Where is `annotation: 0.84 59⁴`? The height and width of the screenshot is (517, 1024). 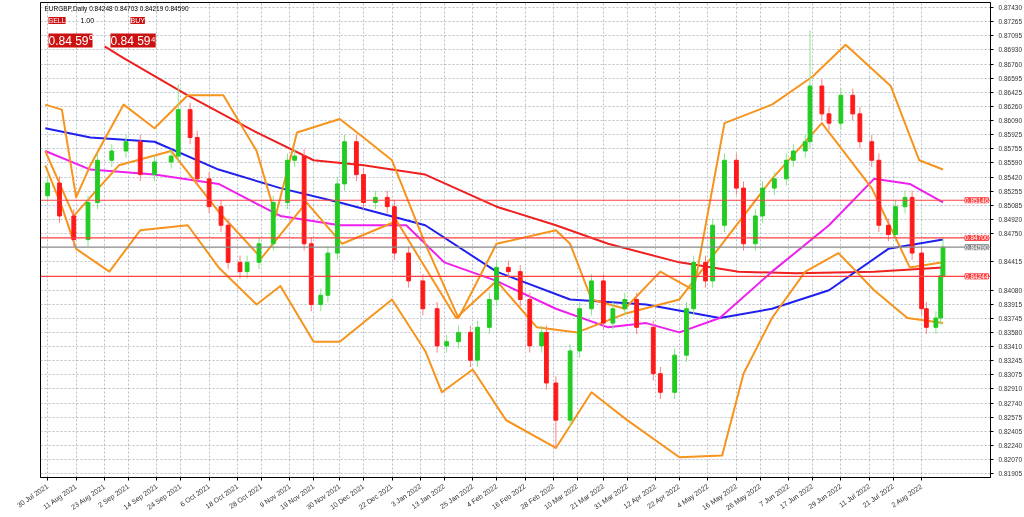 annotation: 0.84 59⁴ is located at coordinates (133, 40).